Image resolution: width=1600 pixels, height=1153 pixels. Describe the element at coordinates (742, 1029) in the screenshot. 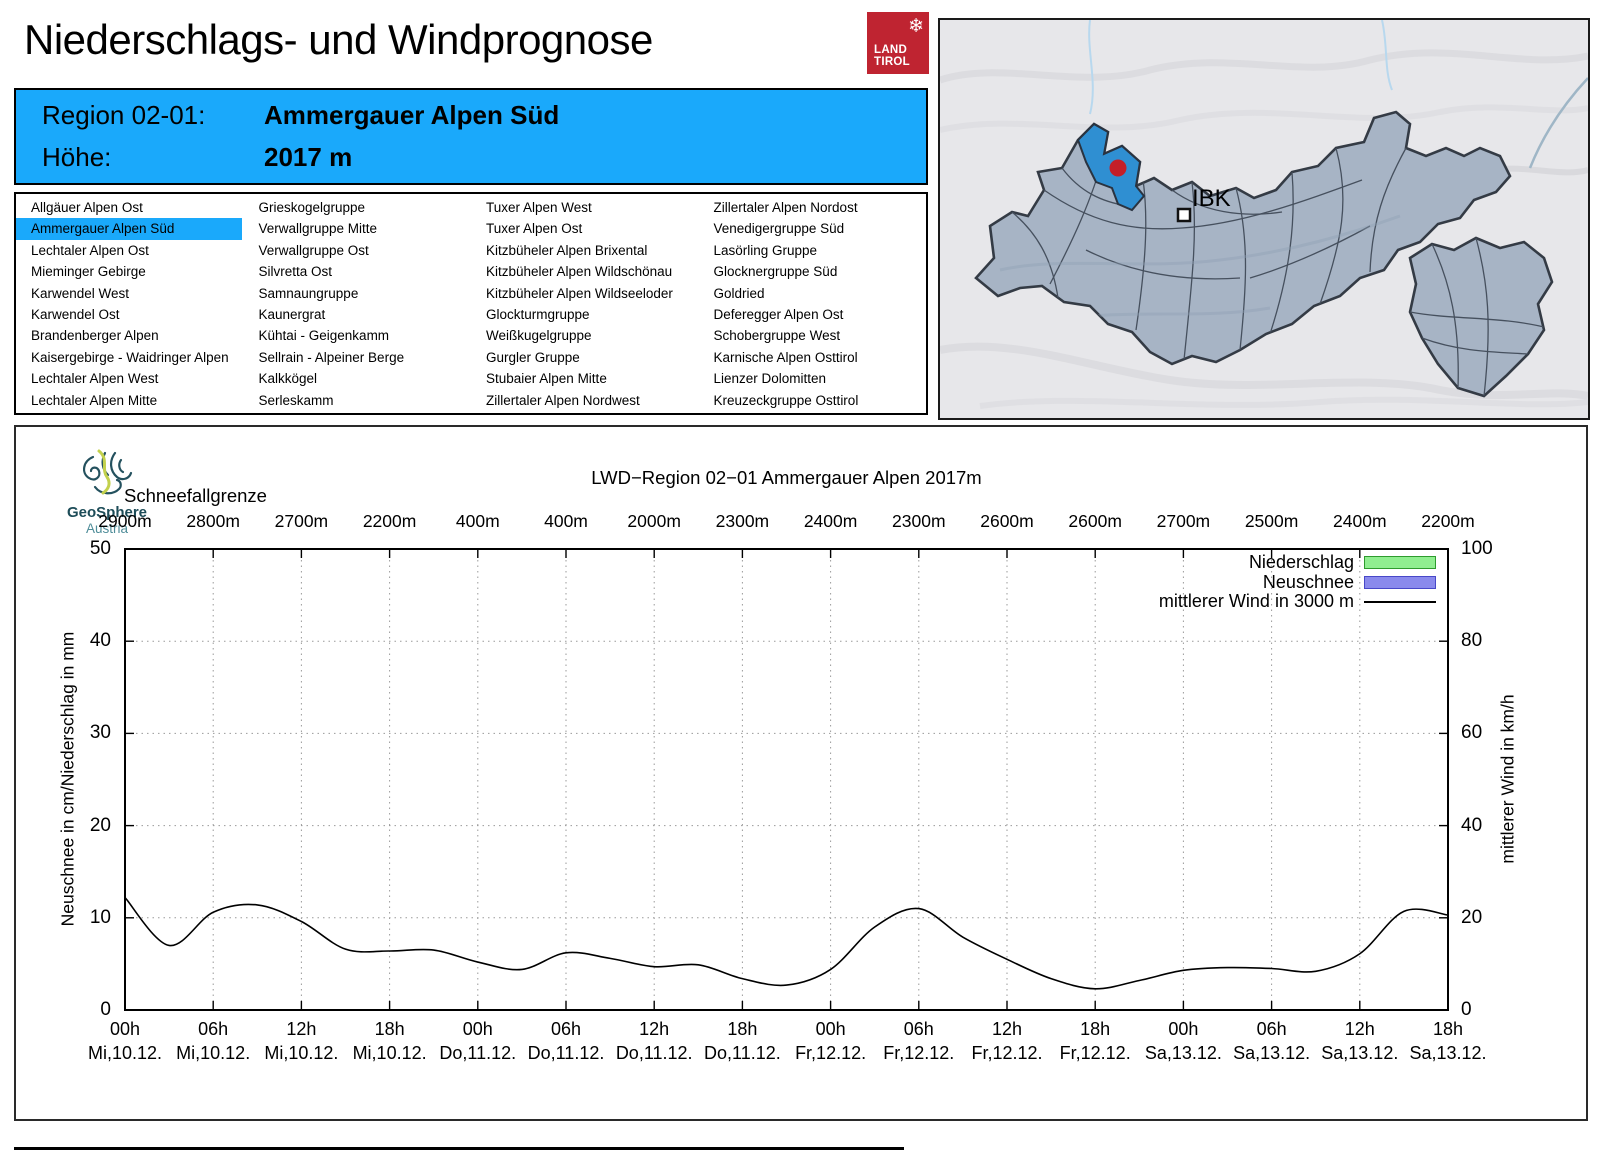

I see `x-tick-hour-label: 18h` at that location.